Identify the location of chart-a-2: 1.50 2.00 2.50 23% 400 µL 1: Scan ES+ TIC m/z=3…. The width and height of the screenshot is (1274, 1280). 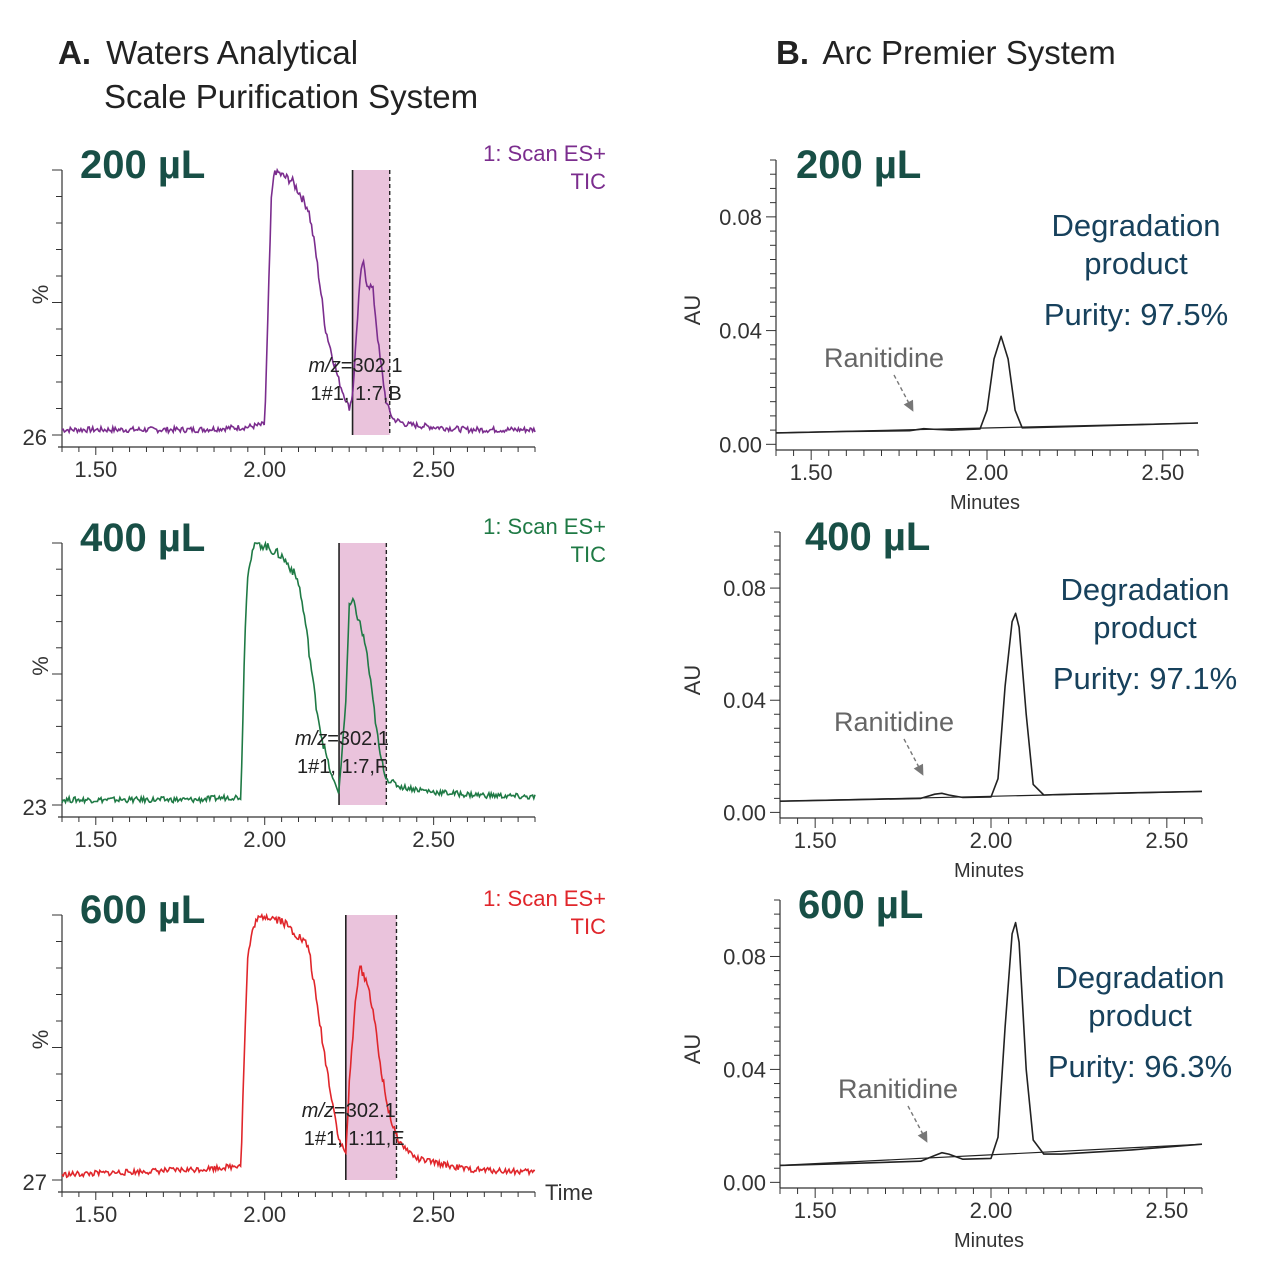
(315, 683).